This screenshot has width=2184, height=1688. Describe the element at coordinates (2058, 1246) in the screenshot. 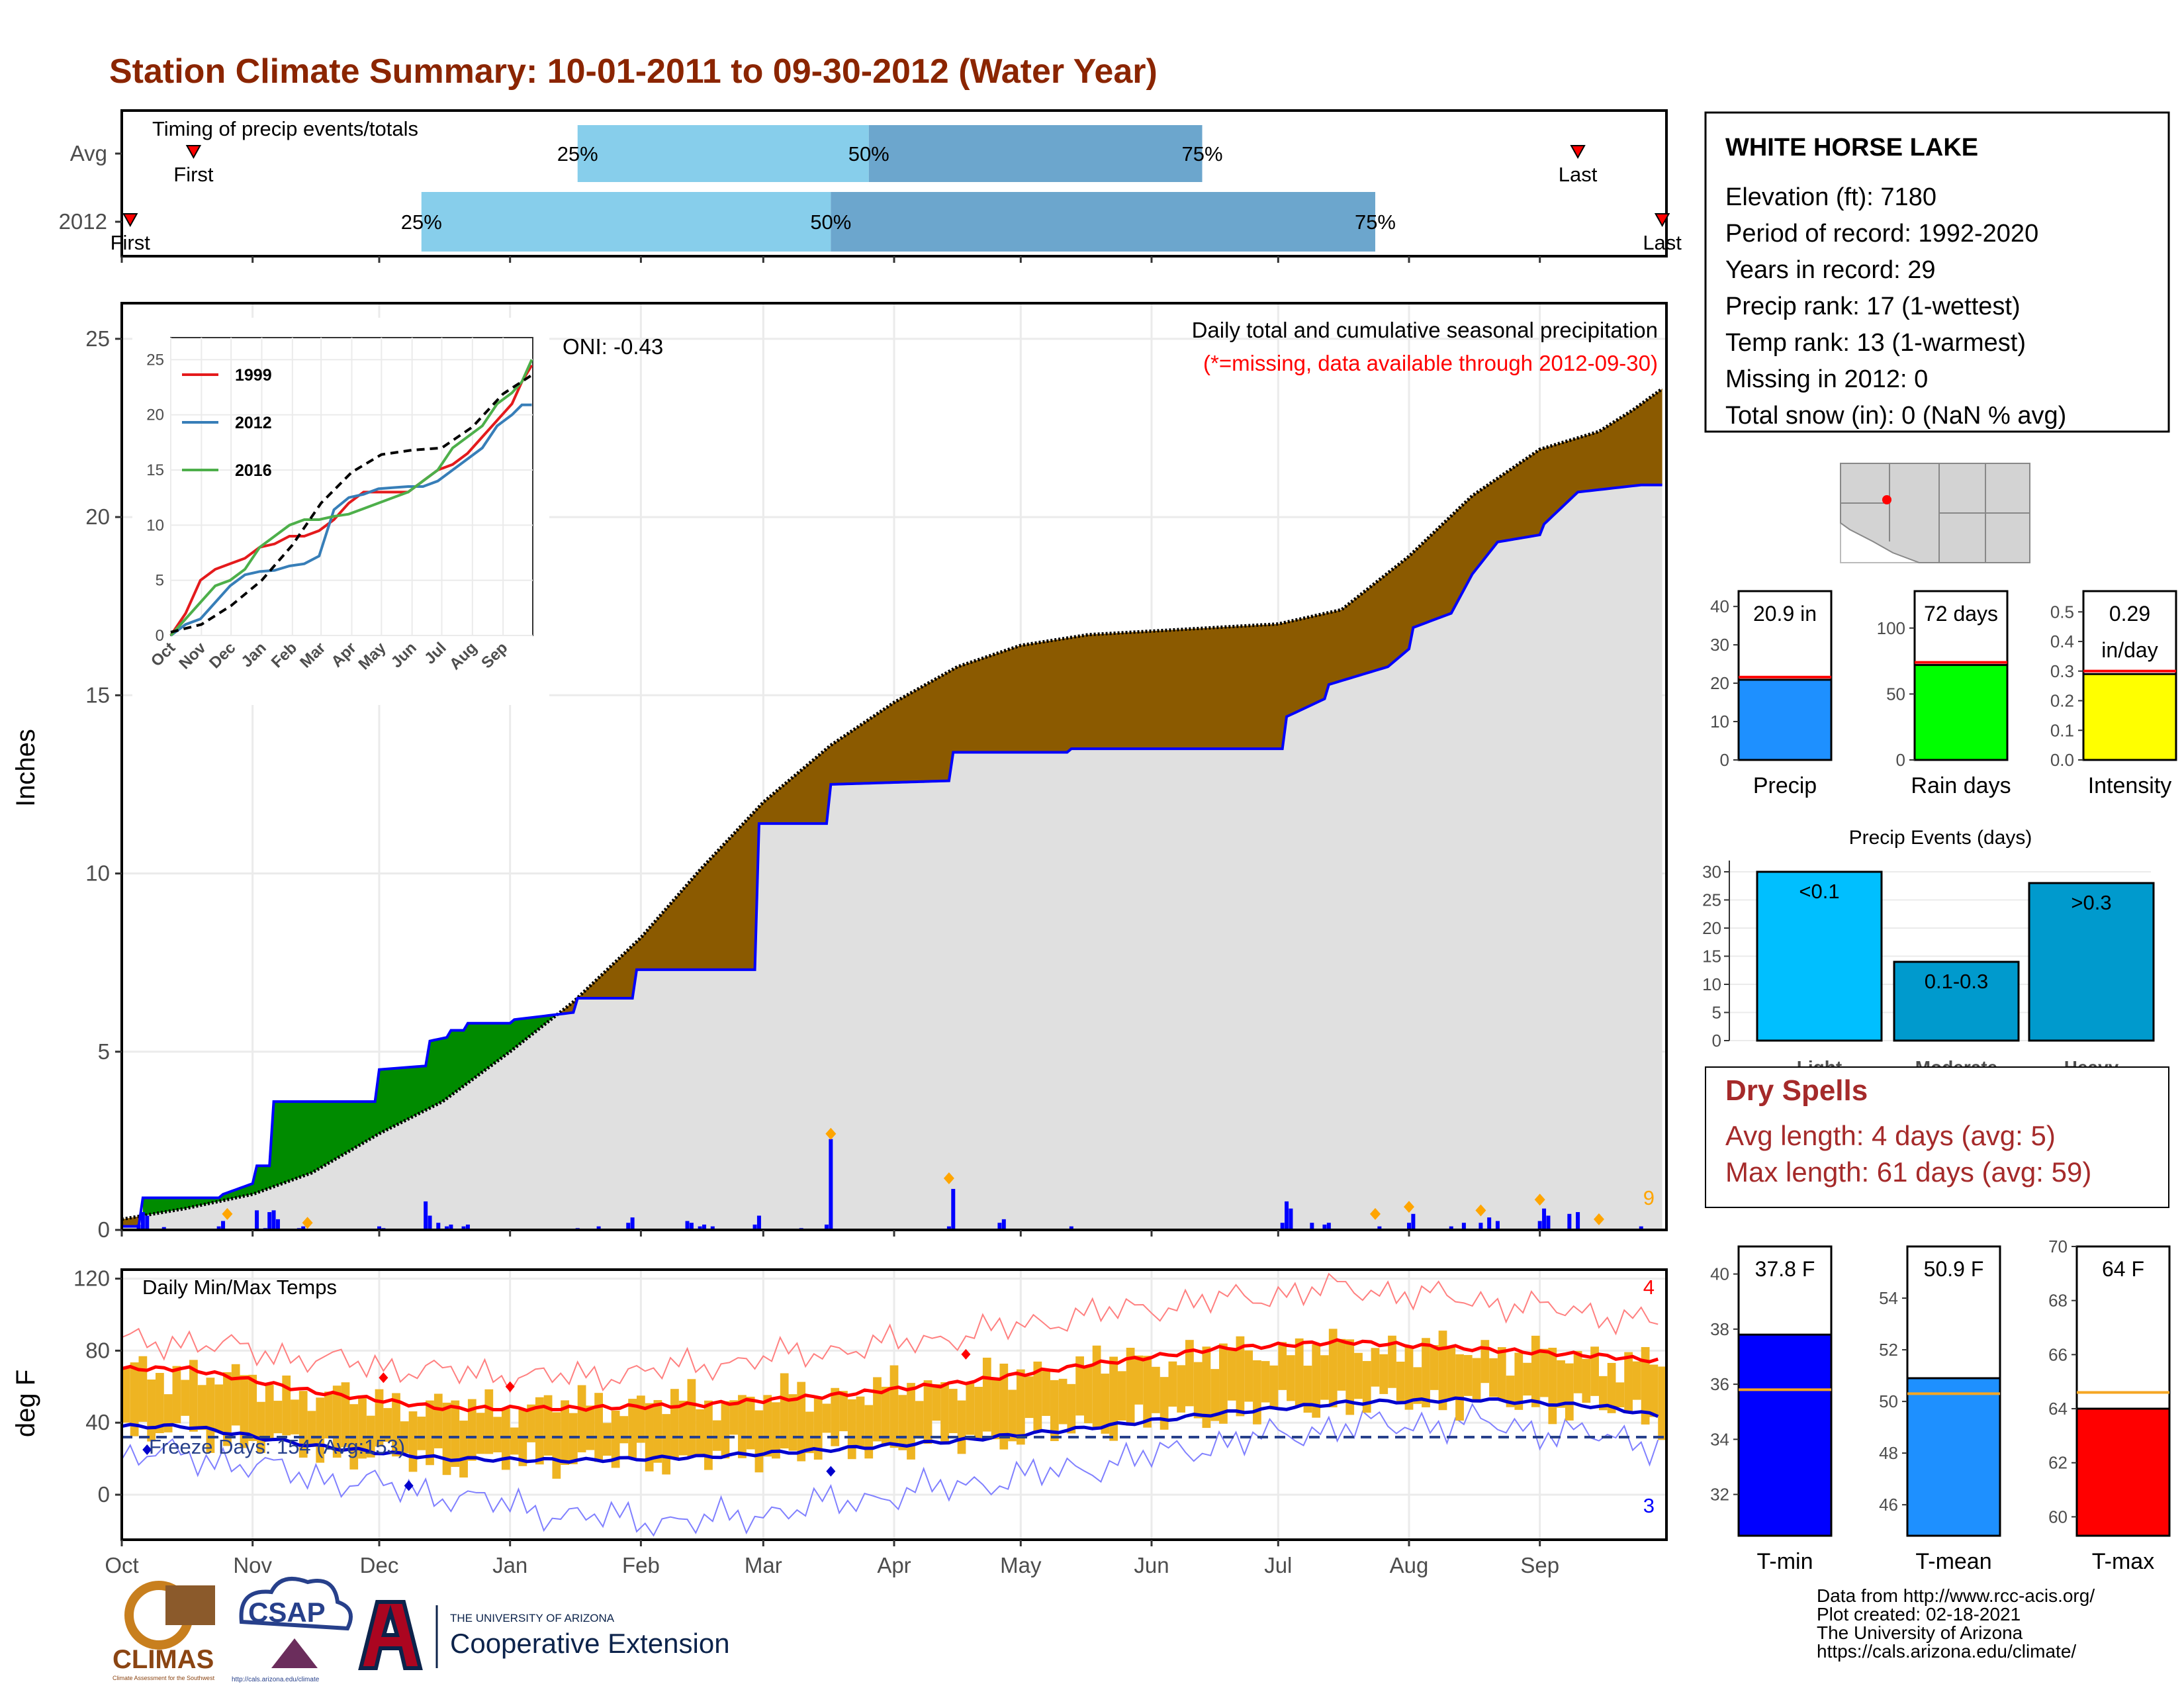

I see `temp-summary-2-ytick-label: 70` at that location.